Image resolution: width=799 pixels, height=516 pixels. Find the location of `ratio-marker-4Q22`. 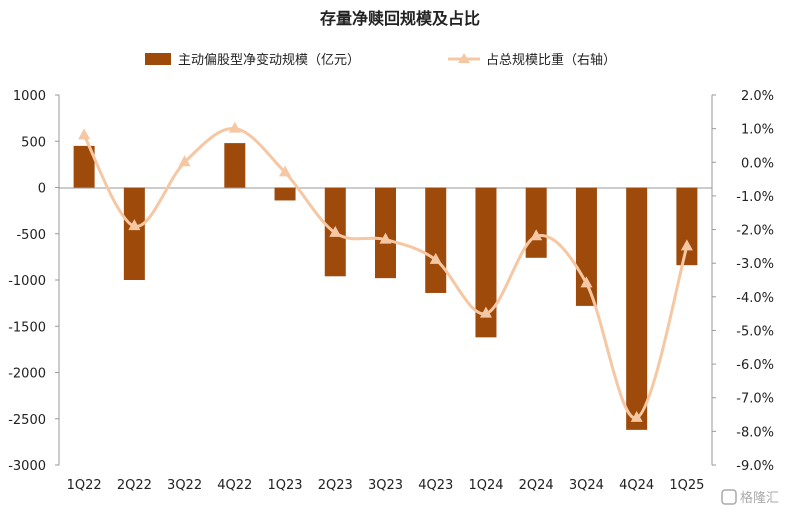

ratio-marker-4Q22 is located at coordinates (234, 127).